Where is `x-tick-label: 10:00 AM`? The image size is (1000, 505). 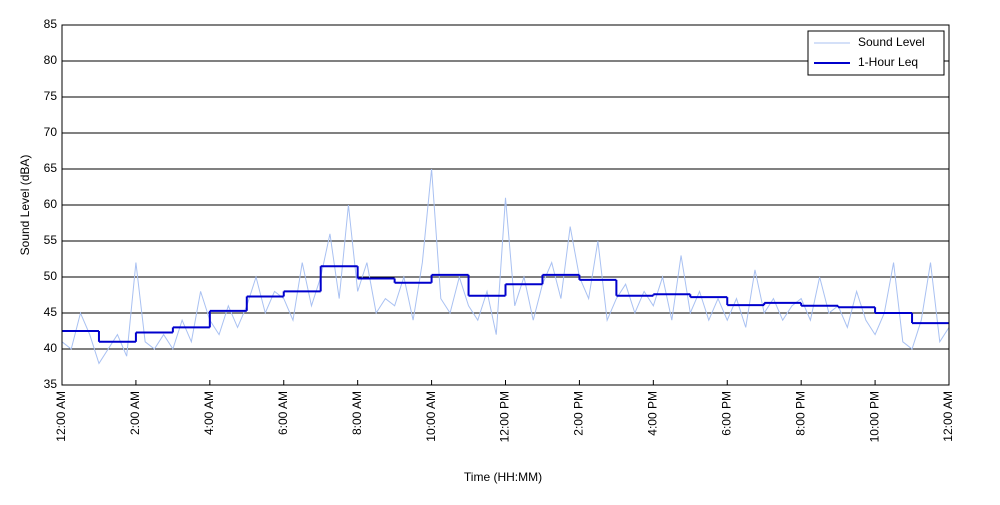 x-tick-label: 10:00 AM is located at coordinates (431, 416).